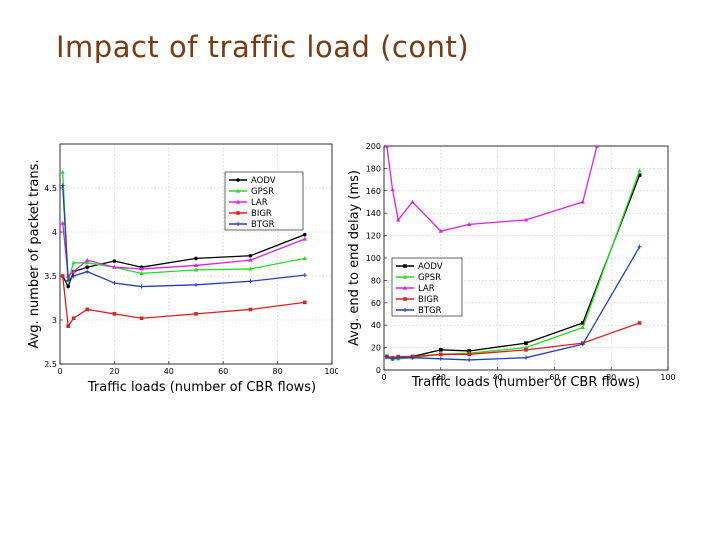 This screenshot has width=720, height=540. Describe the element at coordinates (378, 370) in the screenshot. I see `y-tick-label: 0` at that location.